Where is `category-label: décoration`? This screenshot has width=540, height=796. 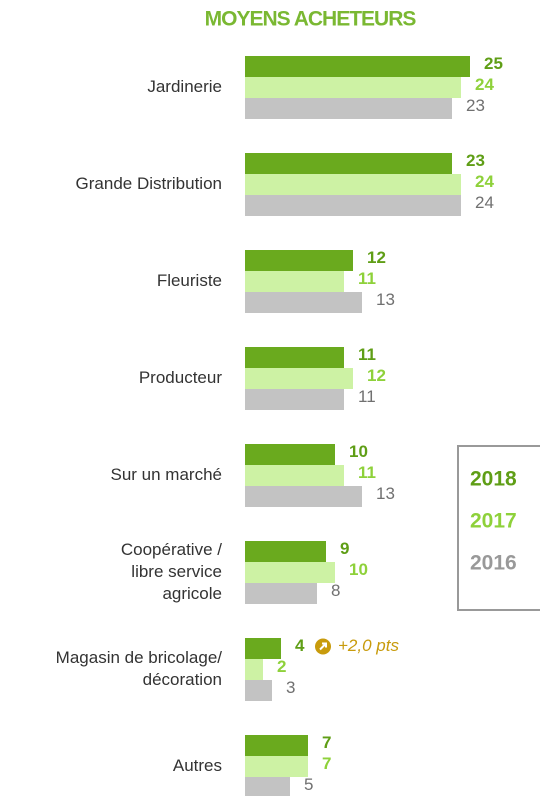 category-label: décoration is located at coordinates (182, 679).